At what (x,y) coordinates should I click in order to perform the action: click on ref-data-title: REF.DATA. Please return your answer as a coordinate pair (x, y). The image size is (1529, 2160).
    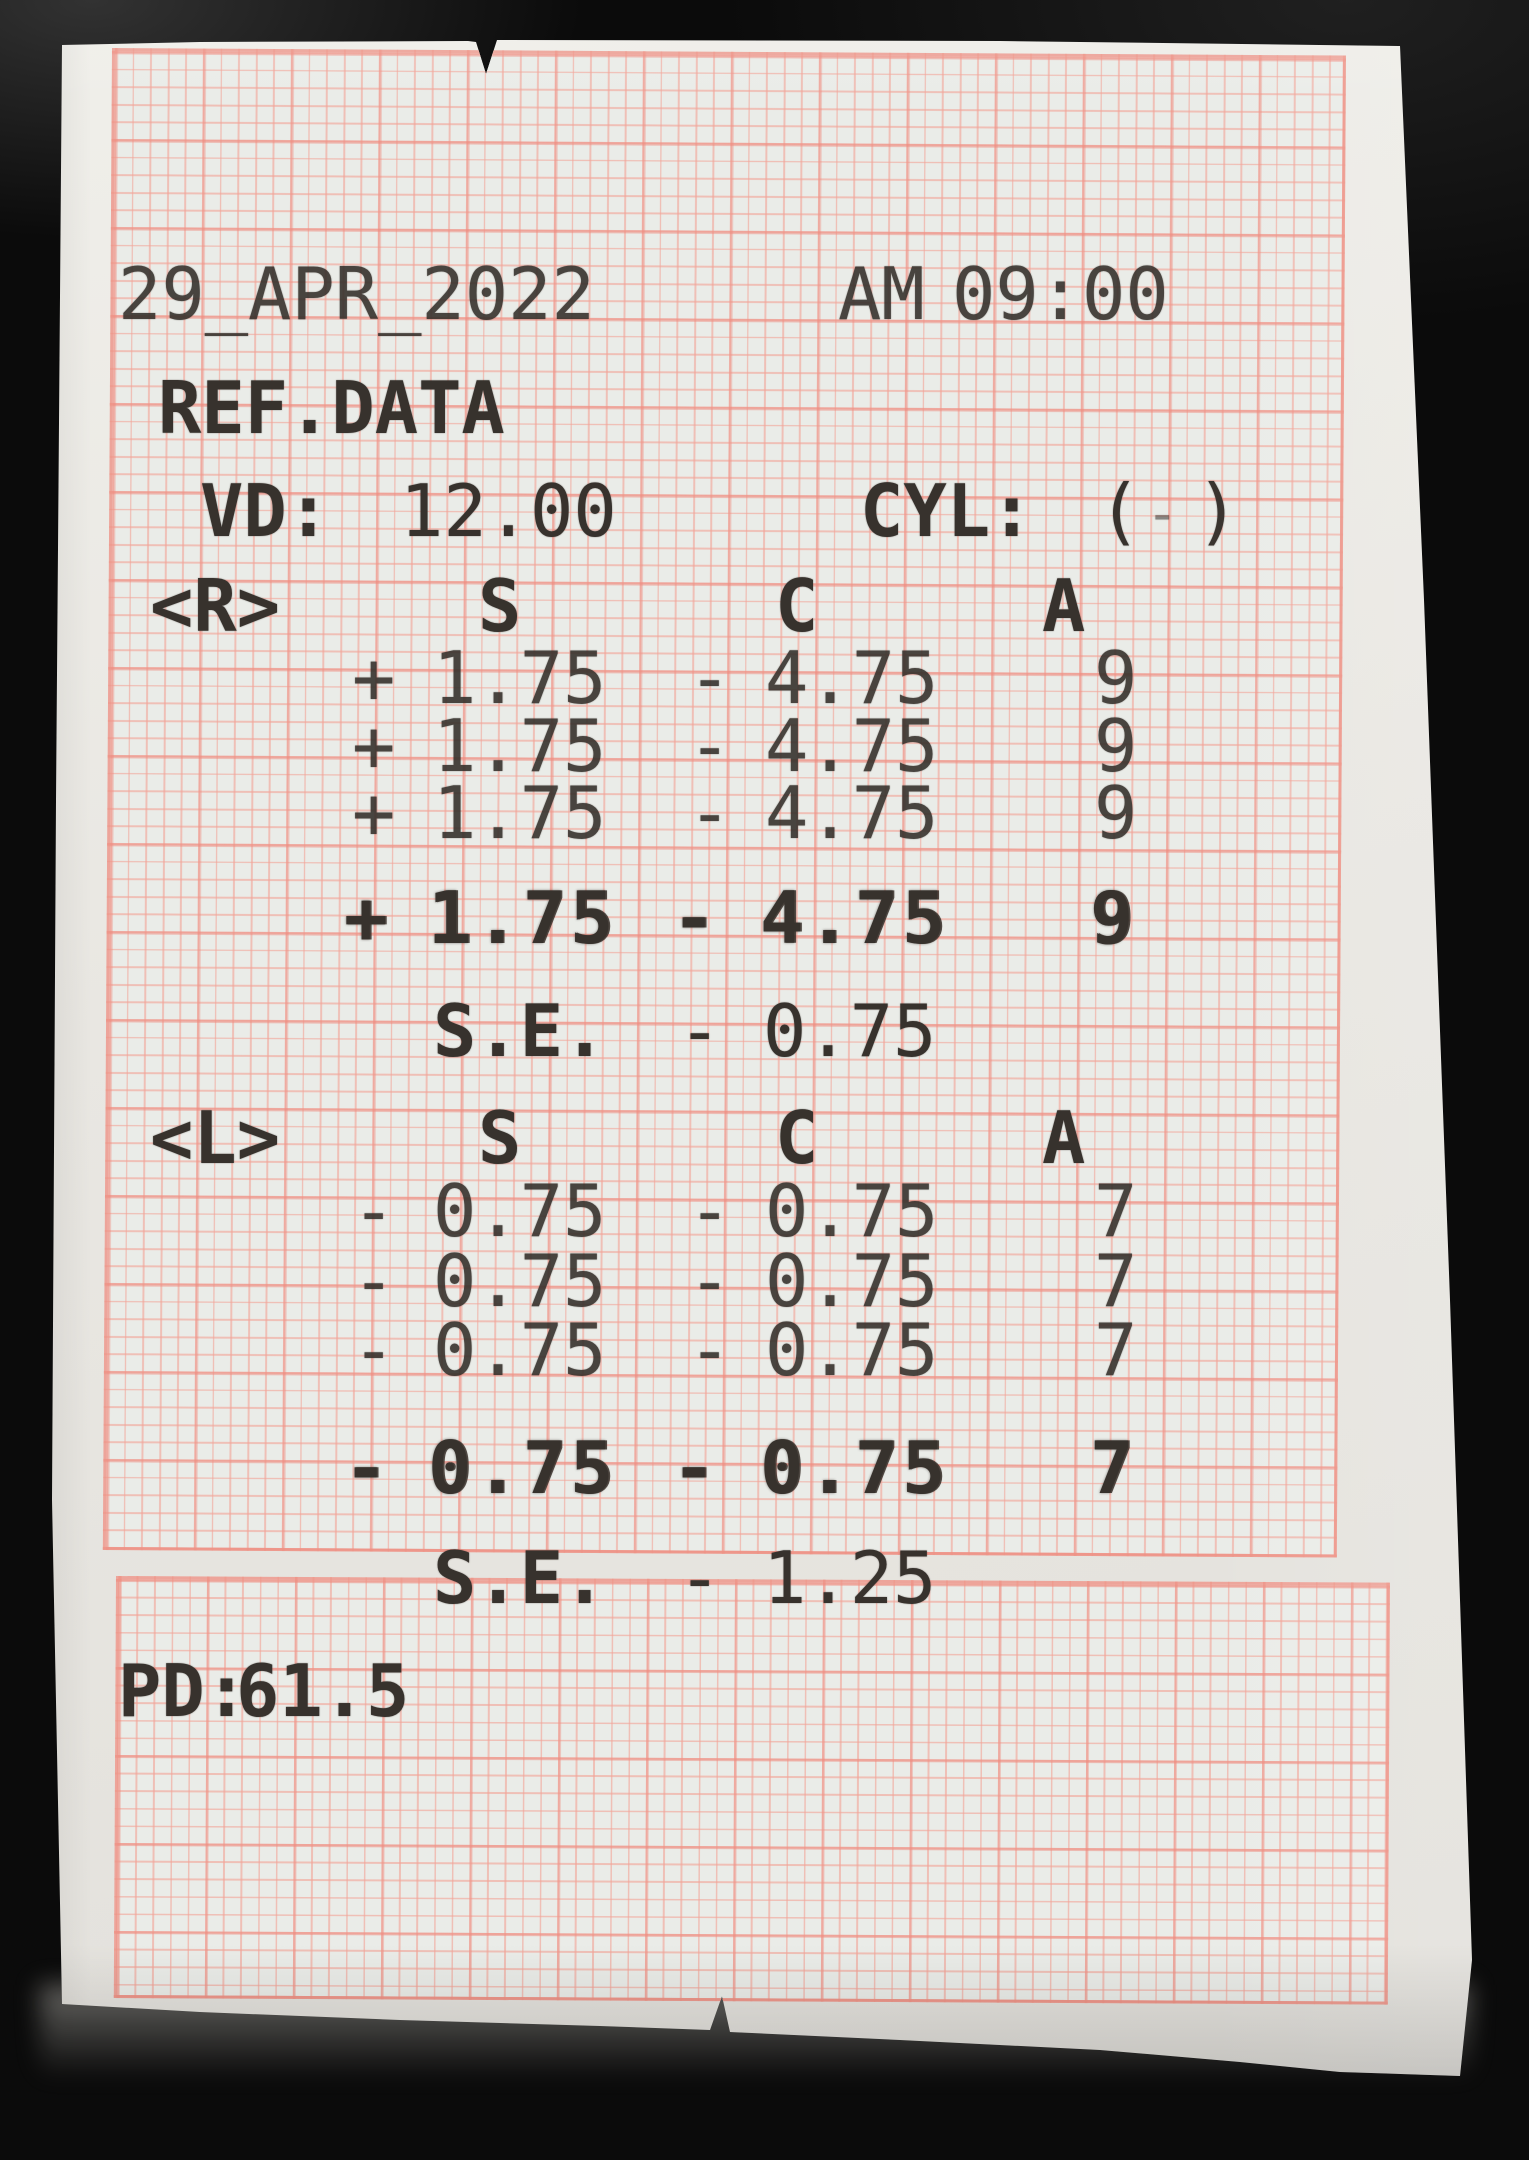
    Looking at the image, I should click on (331, 408).